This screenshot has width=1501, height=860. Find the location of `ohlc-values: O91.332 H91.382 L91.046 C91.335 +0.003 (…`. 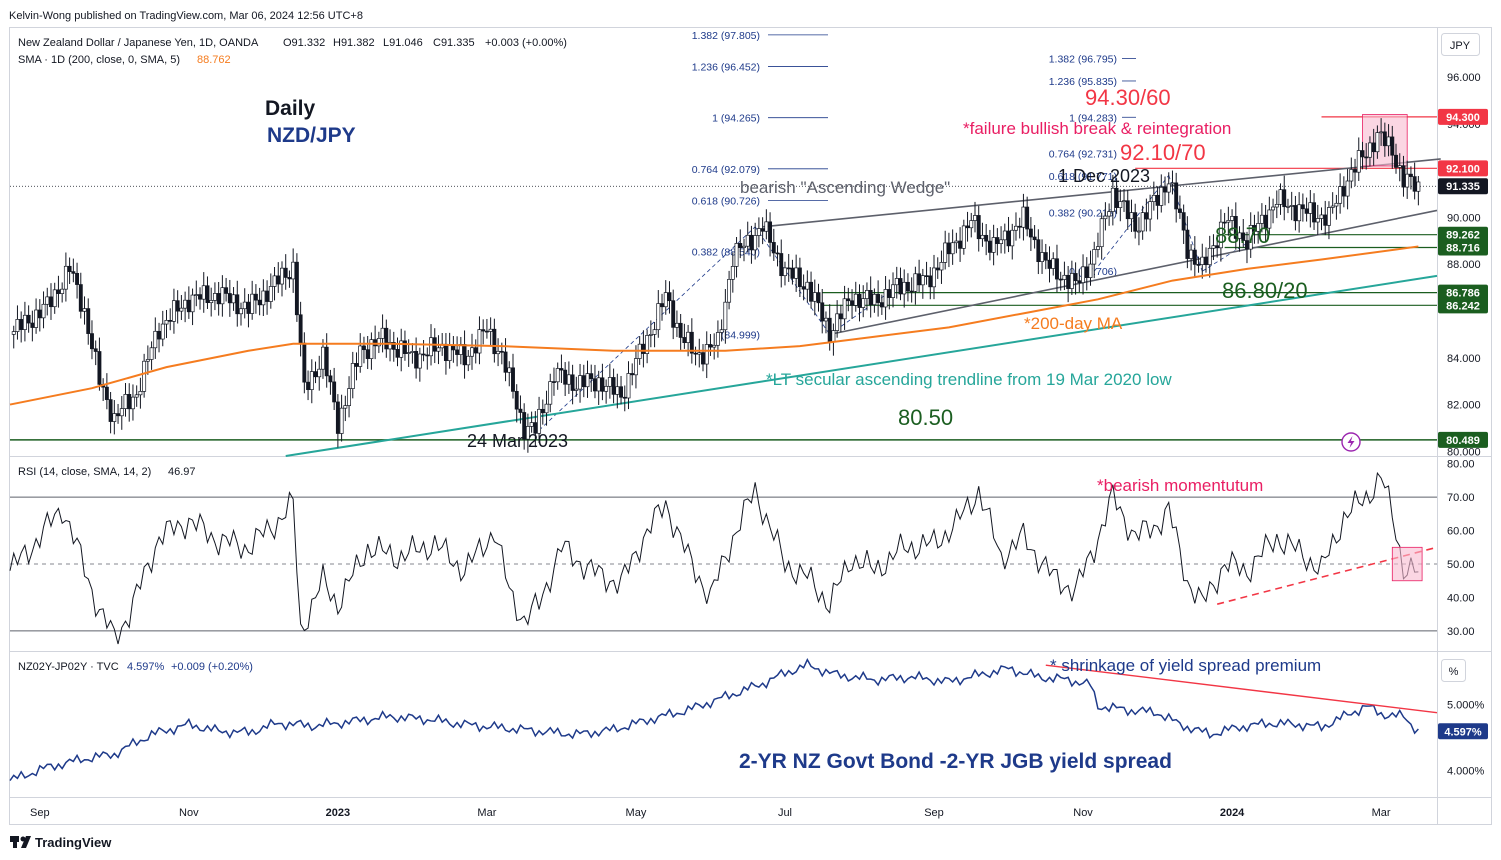

ohlc-values: O91.332 H91.382 L91.046 C91.335 +0.003 (… is located at coordinates (425, 43).